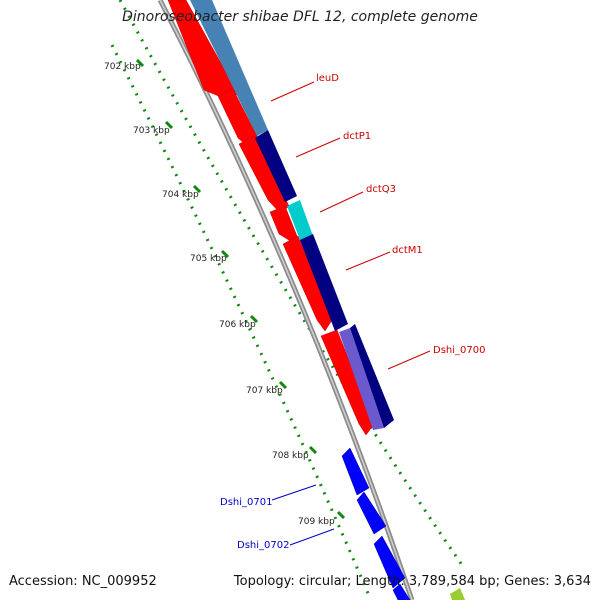 The height and width of the screenshot is (600, 600). I want to click on gene-label-dctM1: dctM1, so click(407, 250).